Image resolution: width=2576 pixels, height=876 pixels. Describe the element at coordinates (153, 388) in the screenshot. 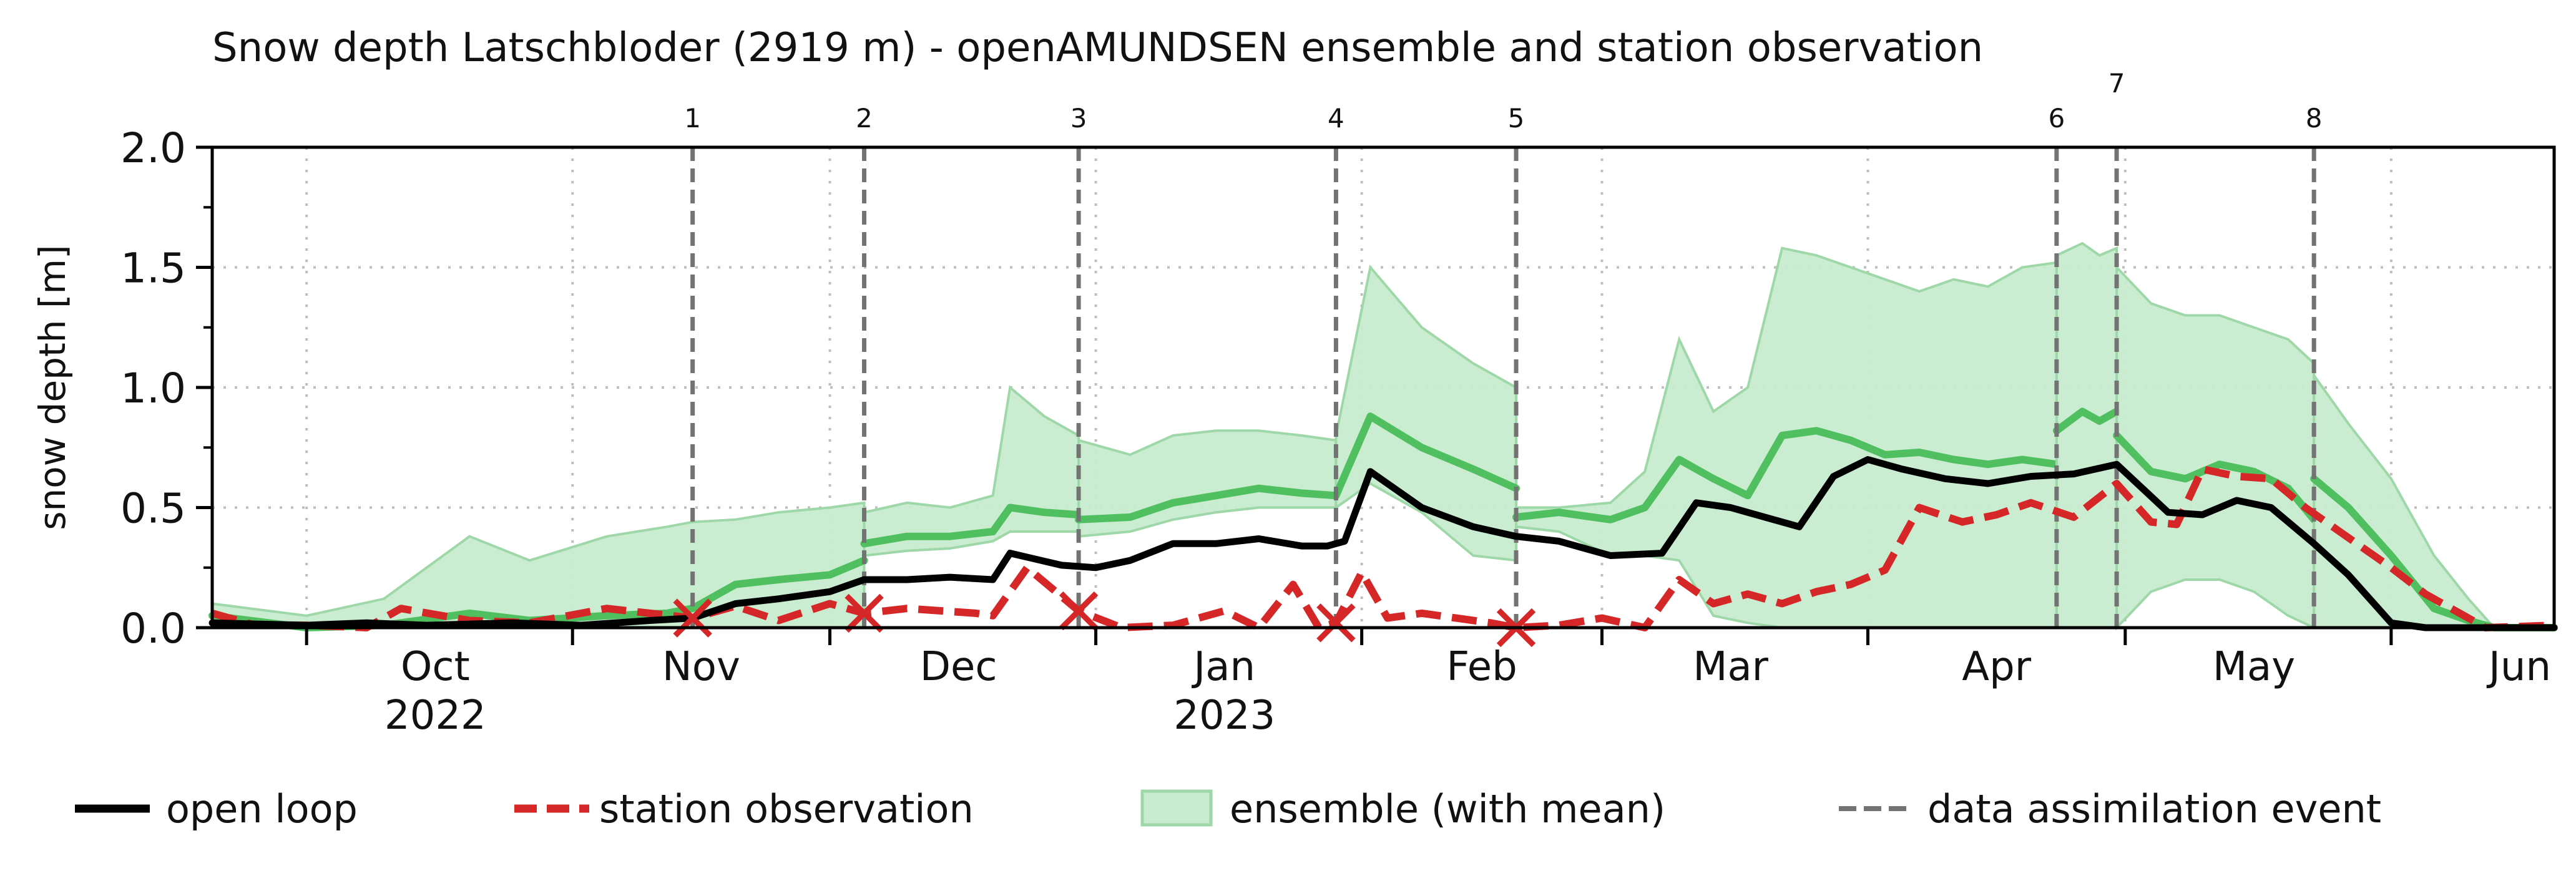

I see `y-tick-label: 1.0` at that location.